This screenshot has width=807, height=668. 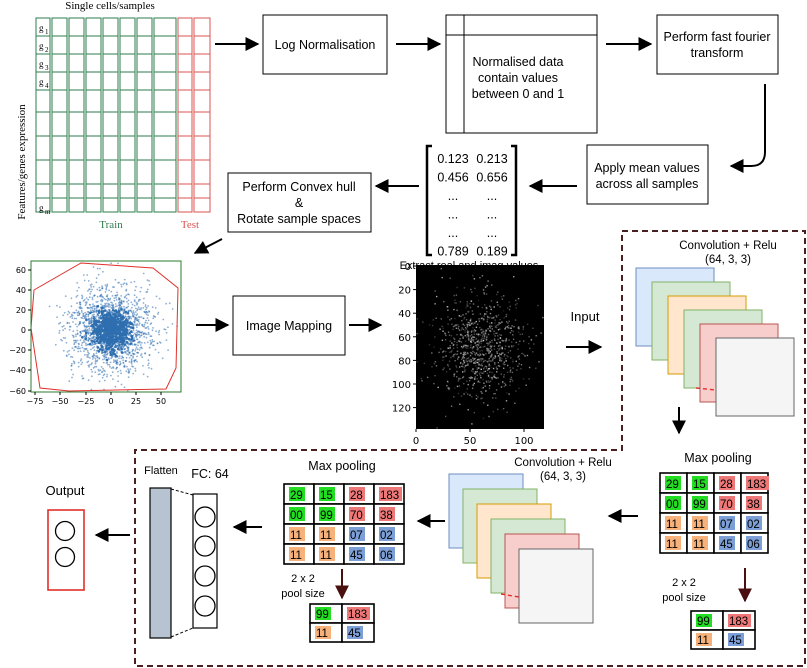 What do you see at coordinates (41, 208) in the screenshot?
I see `gene-label: g` at bounding box center [41, 208].